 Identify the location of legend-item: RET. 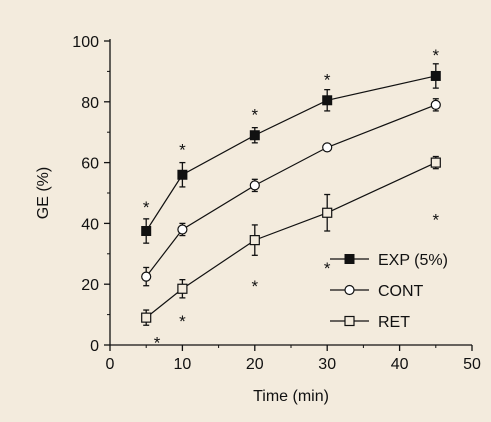
(370, 322).